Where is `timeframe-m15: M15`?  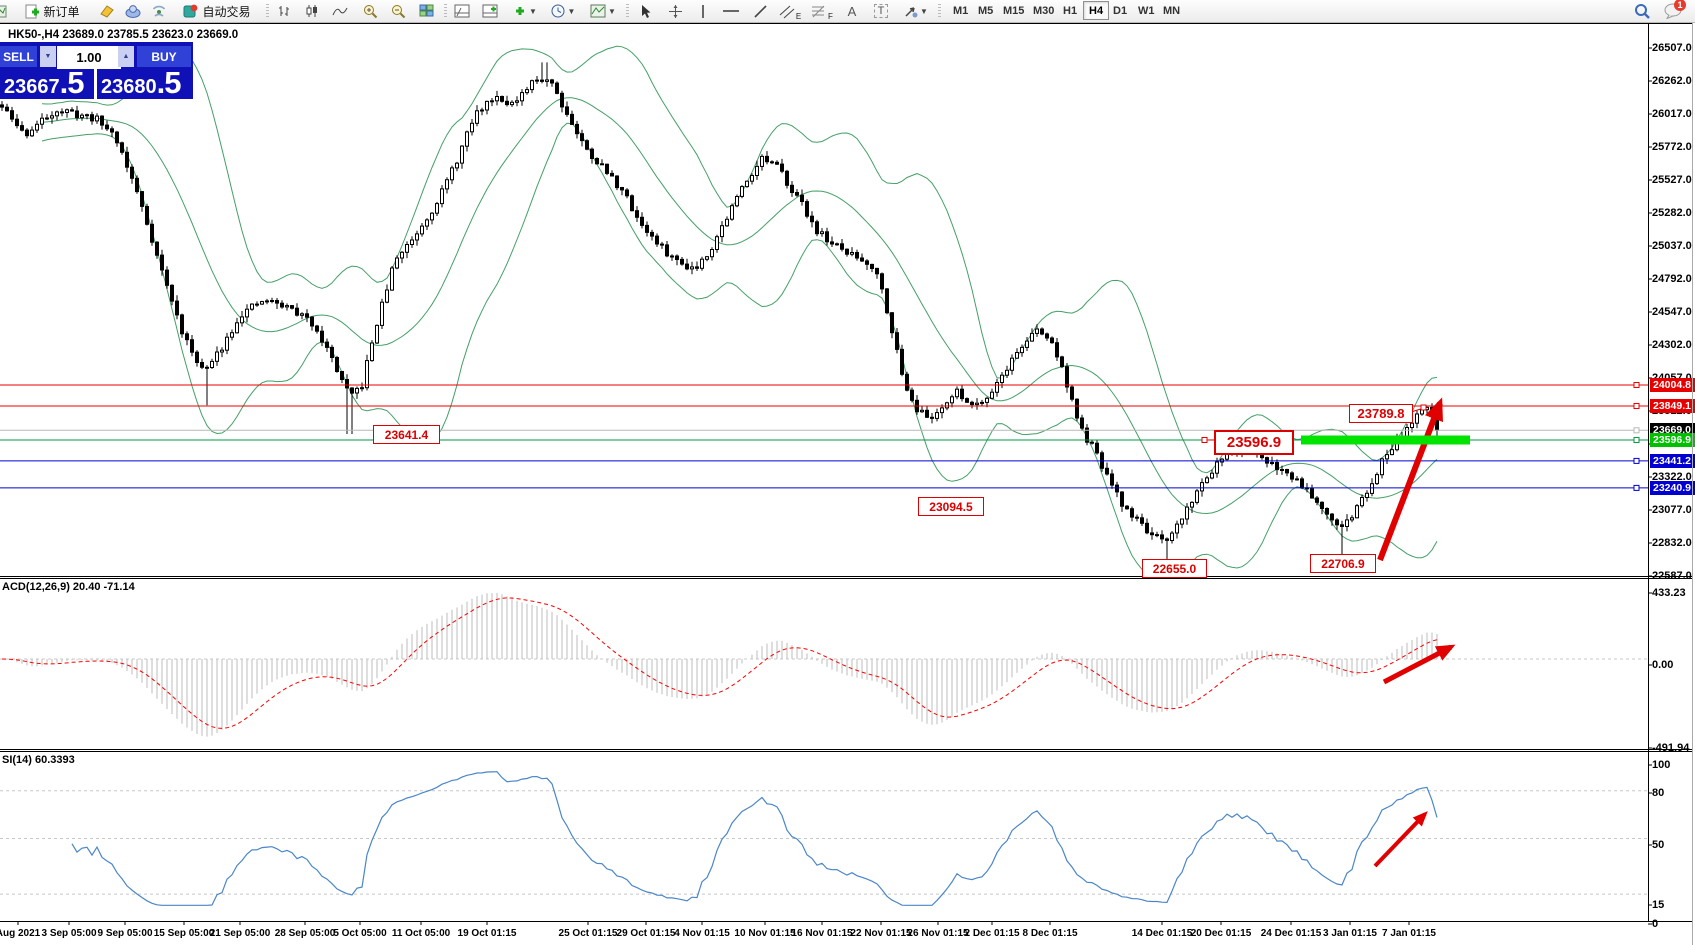 timeframe-m15: M15 is located at coordinates (1014, 10).